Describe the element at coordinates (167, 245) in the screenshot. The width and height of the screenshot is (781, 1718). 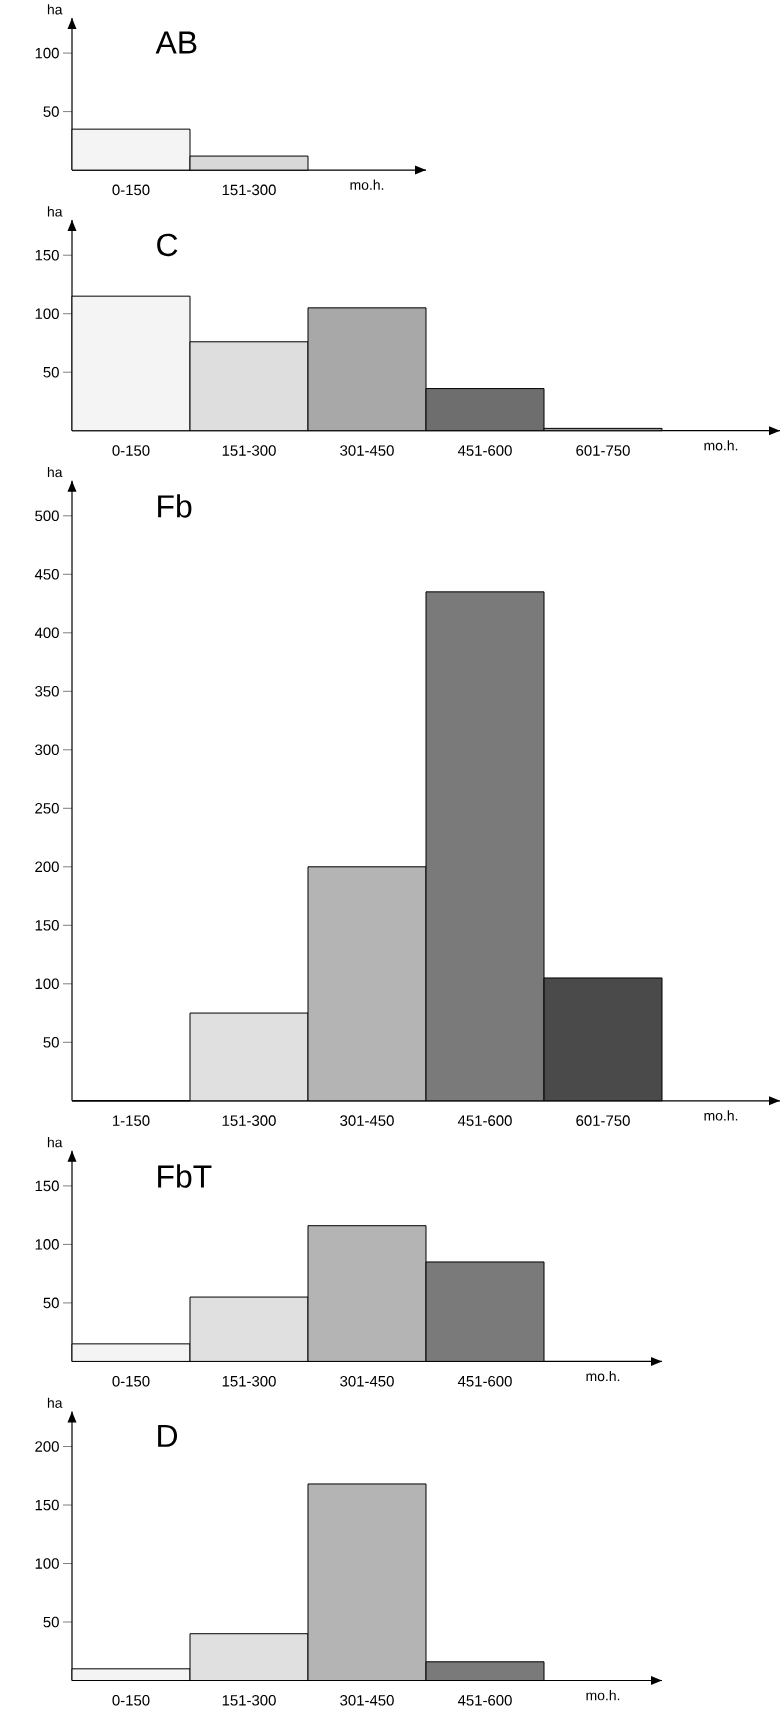
I see `chart-title: C` at that location.